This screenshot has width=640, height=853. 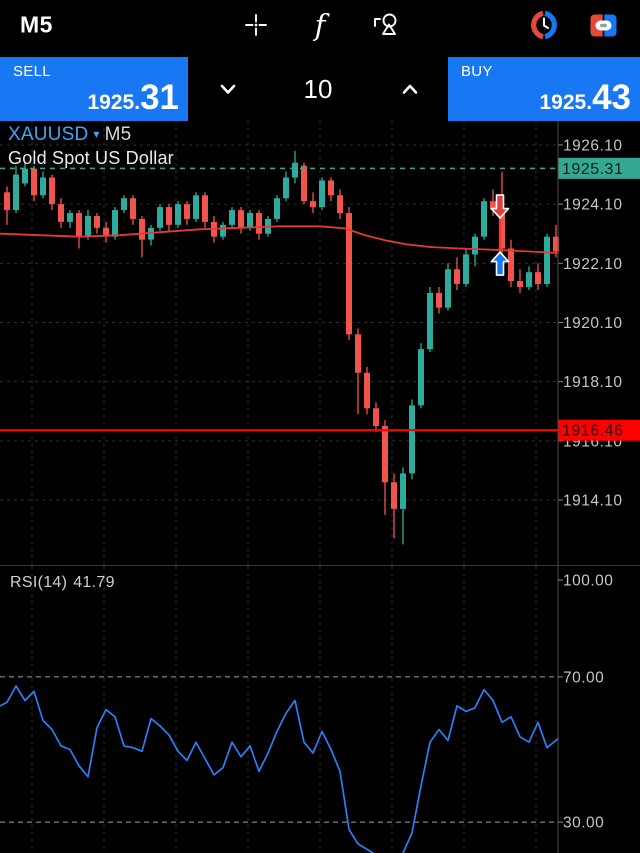 What do you see at coordinates (588, 581) in the screenshot?
I see `svg-text: 100.00` at bounding box center [588, 581].